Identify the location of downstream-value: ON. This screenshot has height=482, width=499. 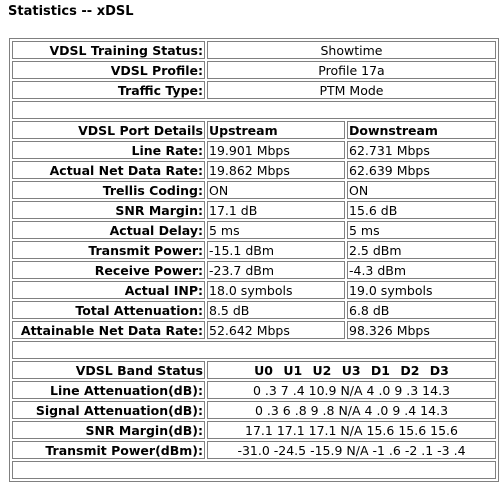
(421, 190).